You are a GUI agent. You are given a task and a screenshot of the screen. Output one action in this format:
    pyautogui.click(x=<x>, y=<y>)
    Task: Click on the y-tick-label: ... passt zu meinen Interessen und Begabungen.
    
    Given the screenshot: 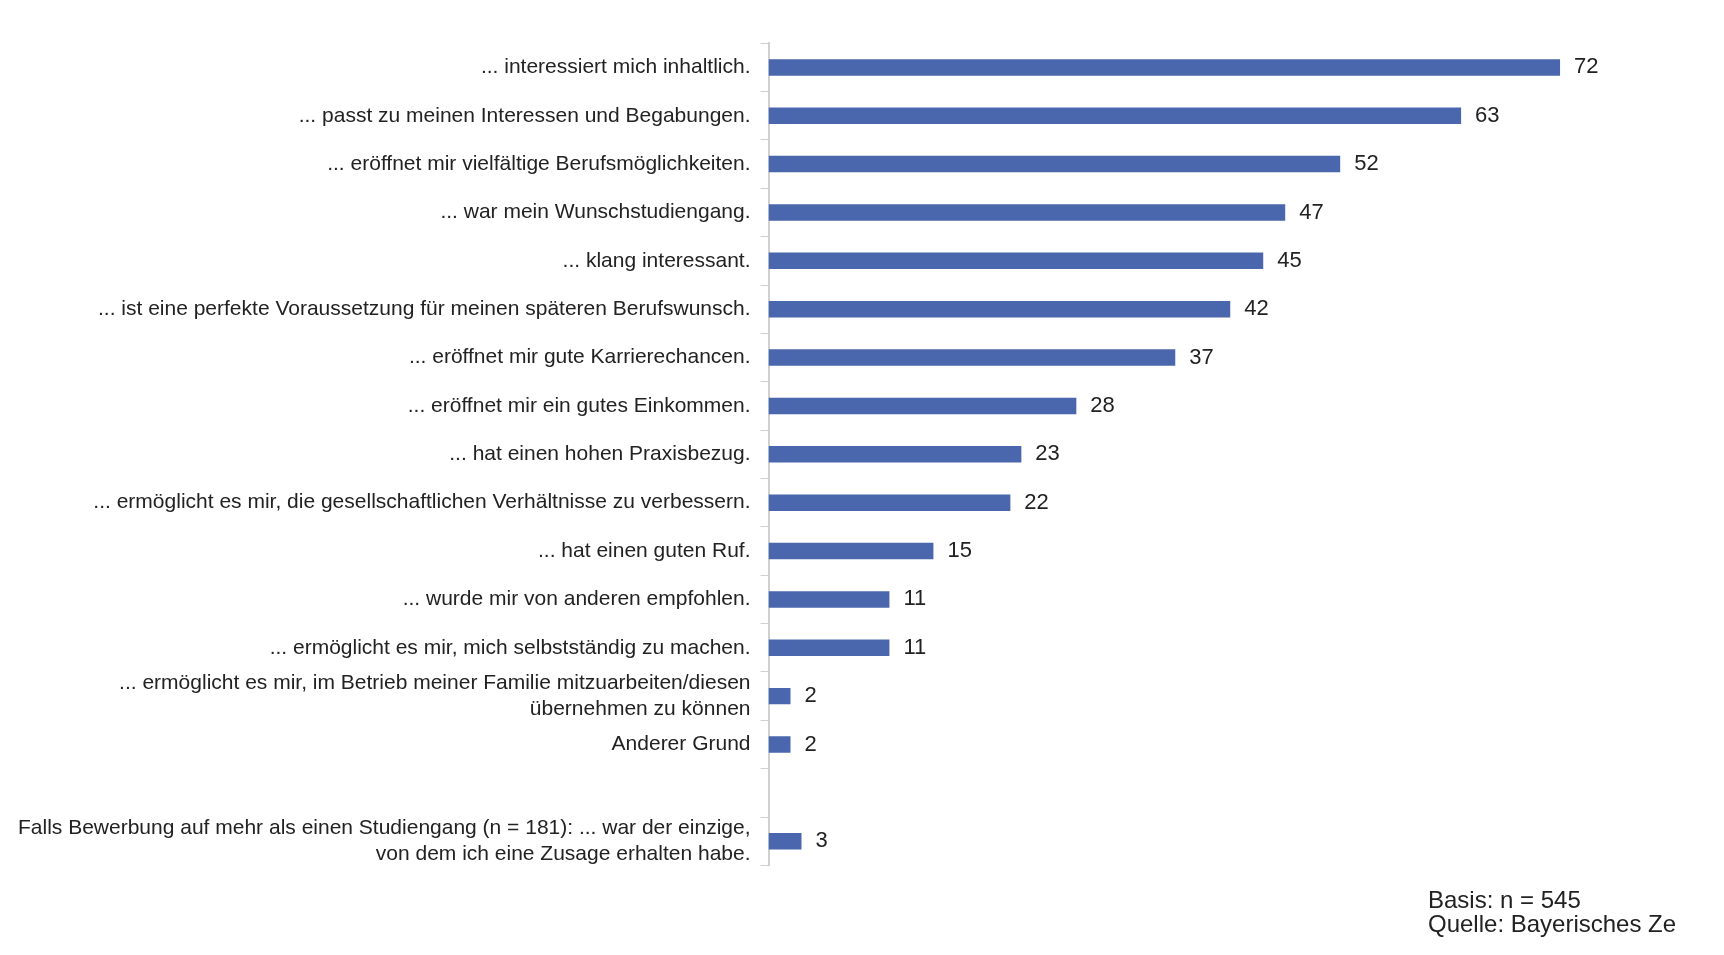 What is the action you would take?
    pyautogui.click(x=524, y=114)
    